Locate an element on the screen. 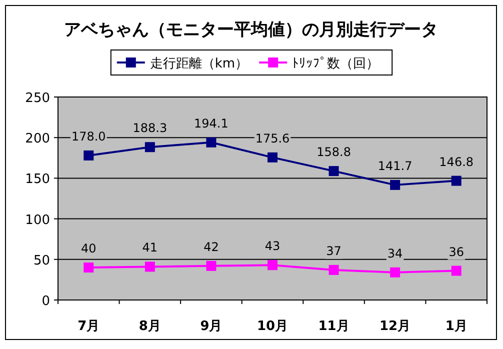  title: アベちゃん（モニター平均値）の月別走行データ is located at coordinates (251, 30).